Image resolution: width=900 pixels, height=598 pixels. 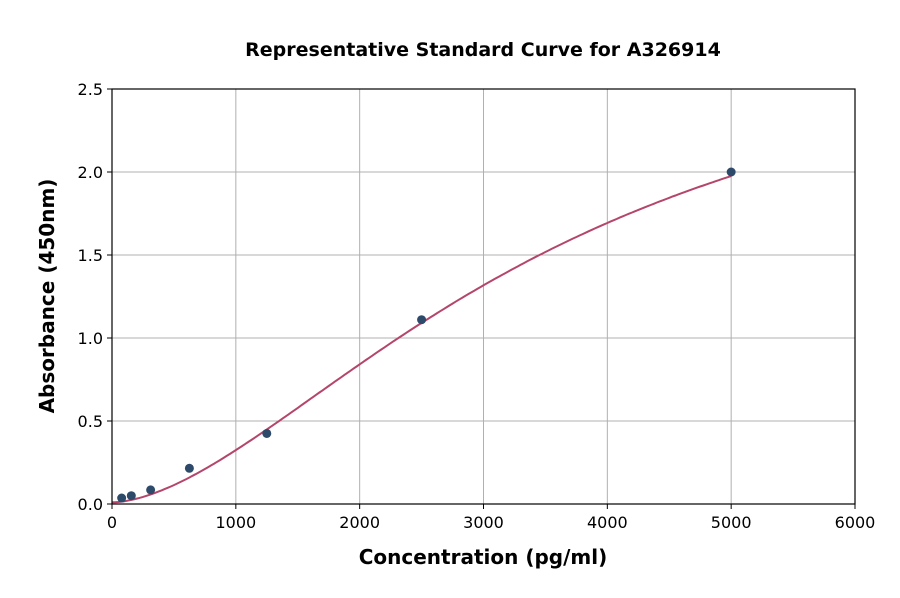 What do you see at coordinates (47, 296) in the screenshot?
I see `y-axis-label: Absorbance (450nm)` at bounding box center [47, 296].